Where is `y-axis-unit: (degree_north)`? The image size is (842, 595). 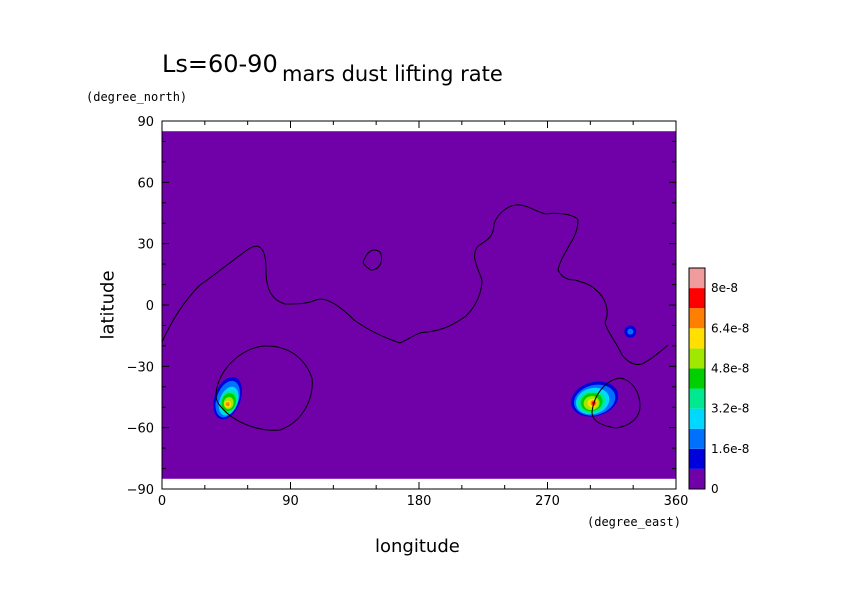 y-axis-unit: (degree_north) is located at coordinates (137, 97).